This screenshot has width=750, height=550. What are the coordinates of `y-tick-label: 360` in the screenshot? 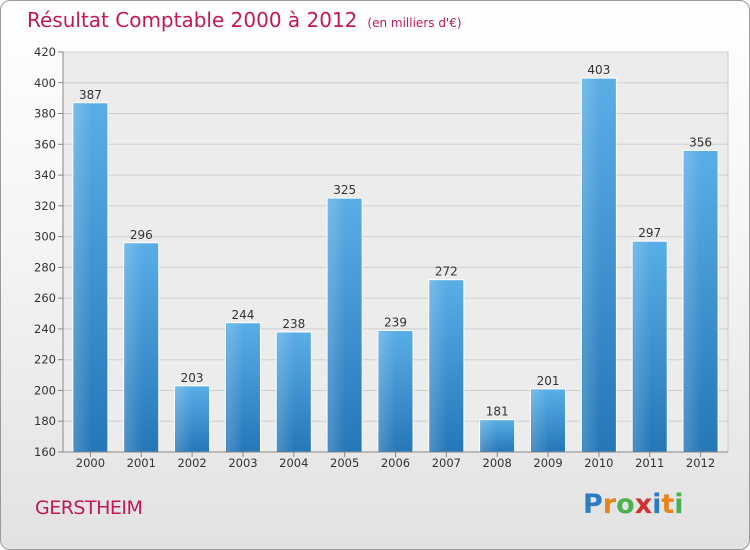 It's located at (45, 144).